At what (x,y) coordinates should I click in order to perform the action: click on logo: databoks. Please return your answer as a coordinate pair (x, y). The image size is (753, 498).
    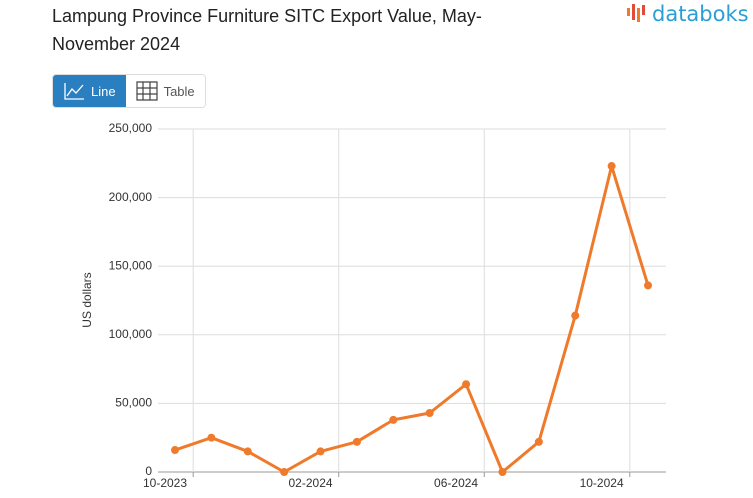
    Looking at the image, I should click on (687, 14).